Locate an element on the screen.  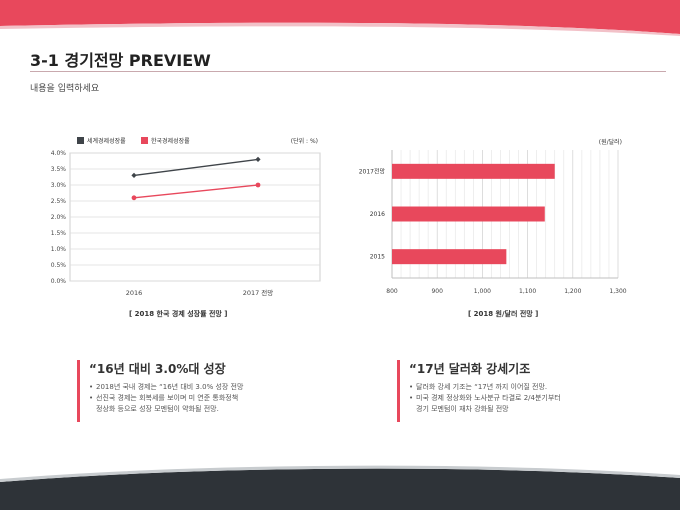
x-tick-label: 2017 전망 is located at coordinates (258, 292).